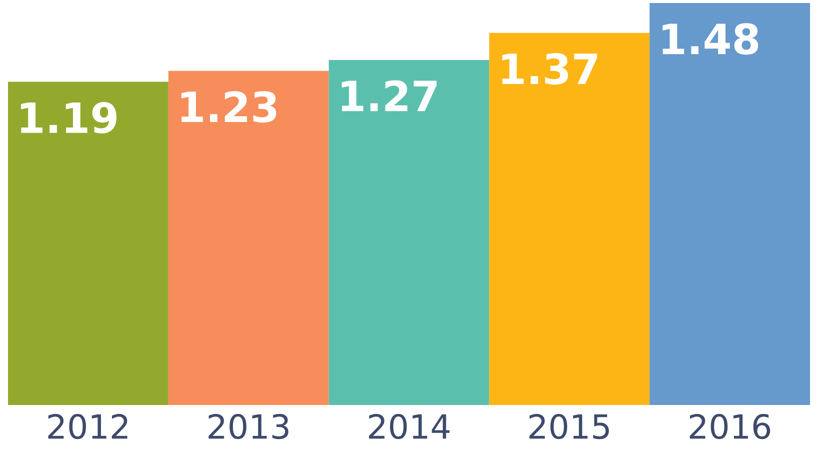 Image resolution: width=819 pixels, height=455 pixels. What do you see at coordinates (730, 427) in the screenshot?
I see `x-tick-label: 2016` at bounding box center [730, 427].